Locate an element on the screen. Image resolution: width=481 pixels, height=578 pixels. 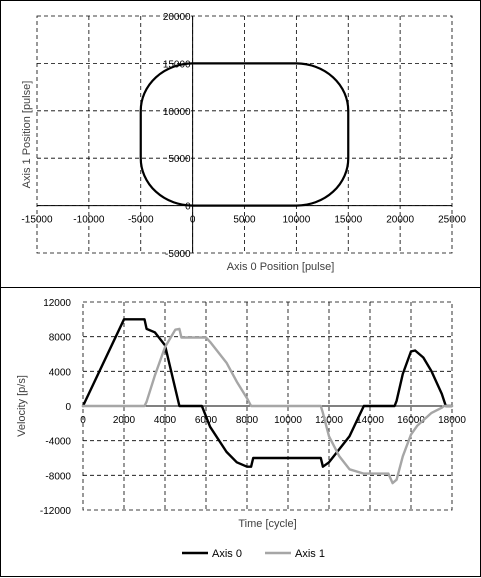
x-axis-title: Time [cycle] is located at coordinates (267, 524).